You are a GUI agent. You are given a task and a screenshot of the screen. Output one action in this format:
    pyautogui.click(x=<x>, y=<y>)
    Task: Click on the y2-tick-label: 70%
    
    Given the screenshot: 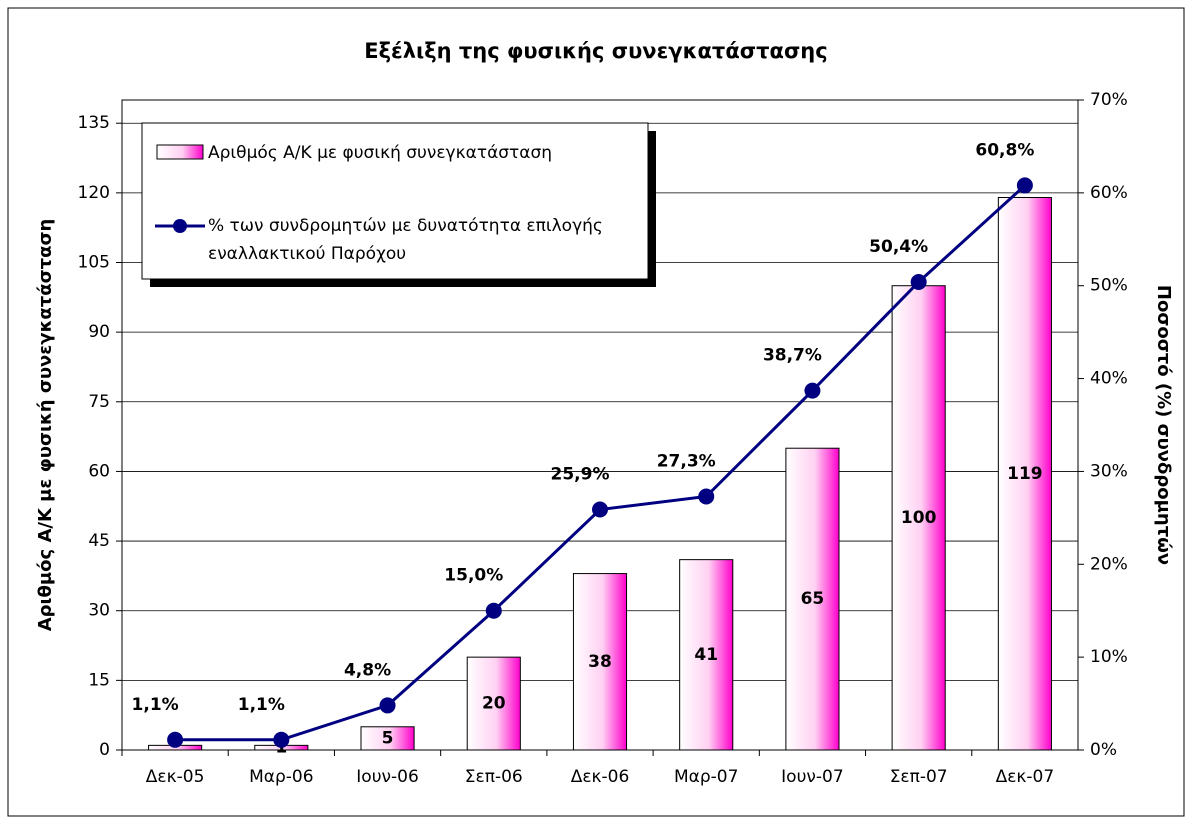 What is the action you would take?
    pyautogui.click(x=1109, y=100)
    